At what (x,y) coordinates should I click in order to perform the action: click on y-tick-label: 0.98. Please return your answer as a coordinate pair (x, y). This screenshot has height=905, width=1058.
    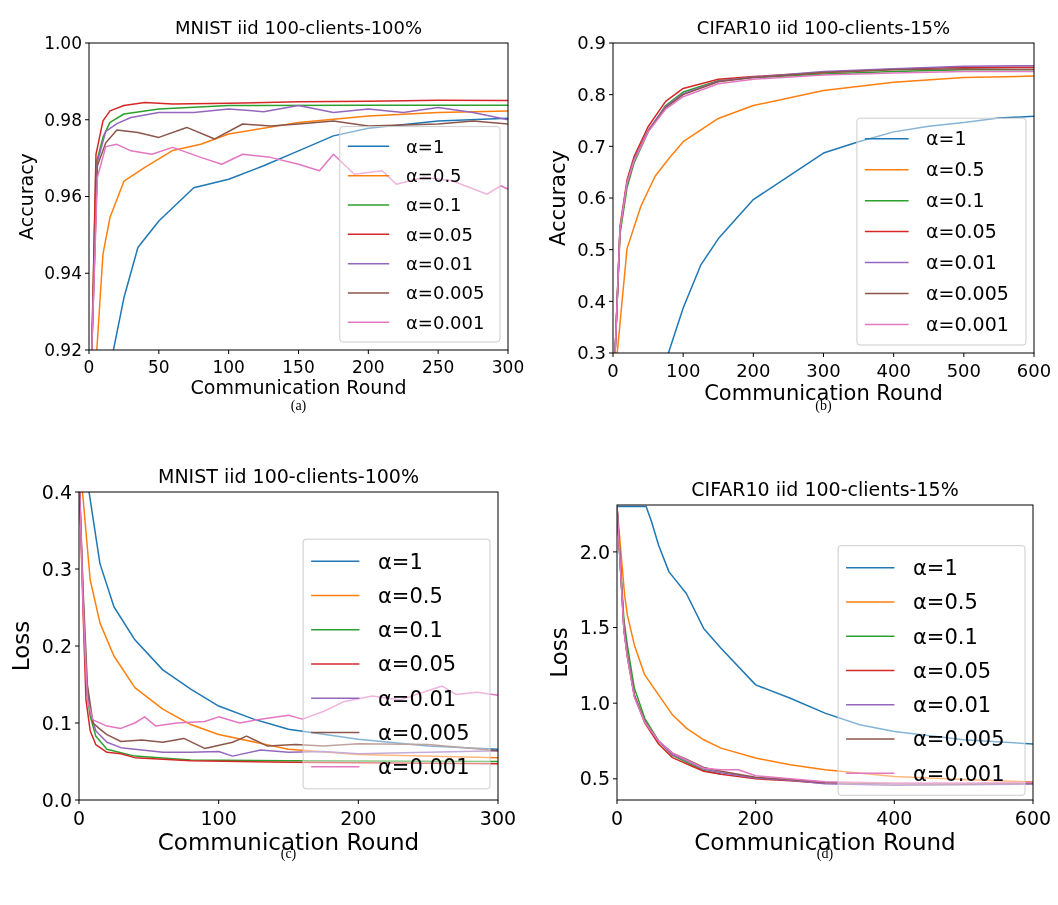
    Looking at the image, I should click on (63, 119).